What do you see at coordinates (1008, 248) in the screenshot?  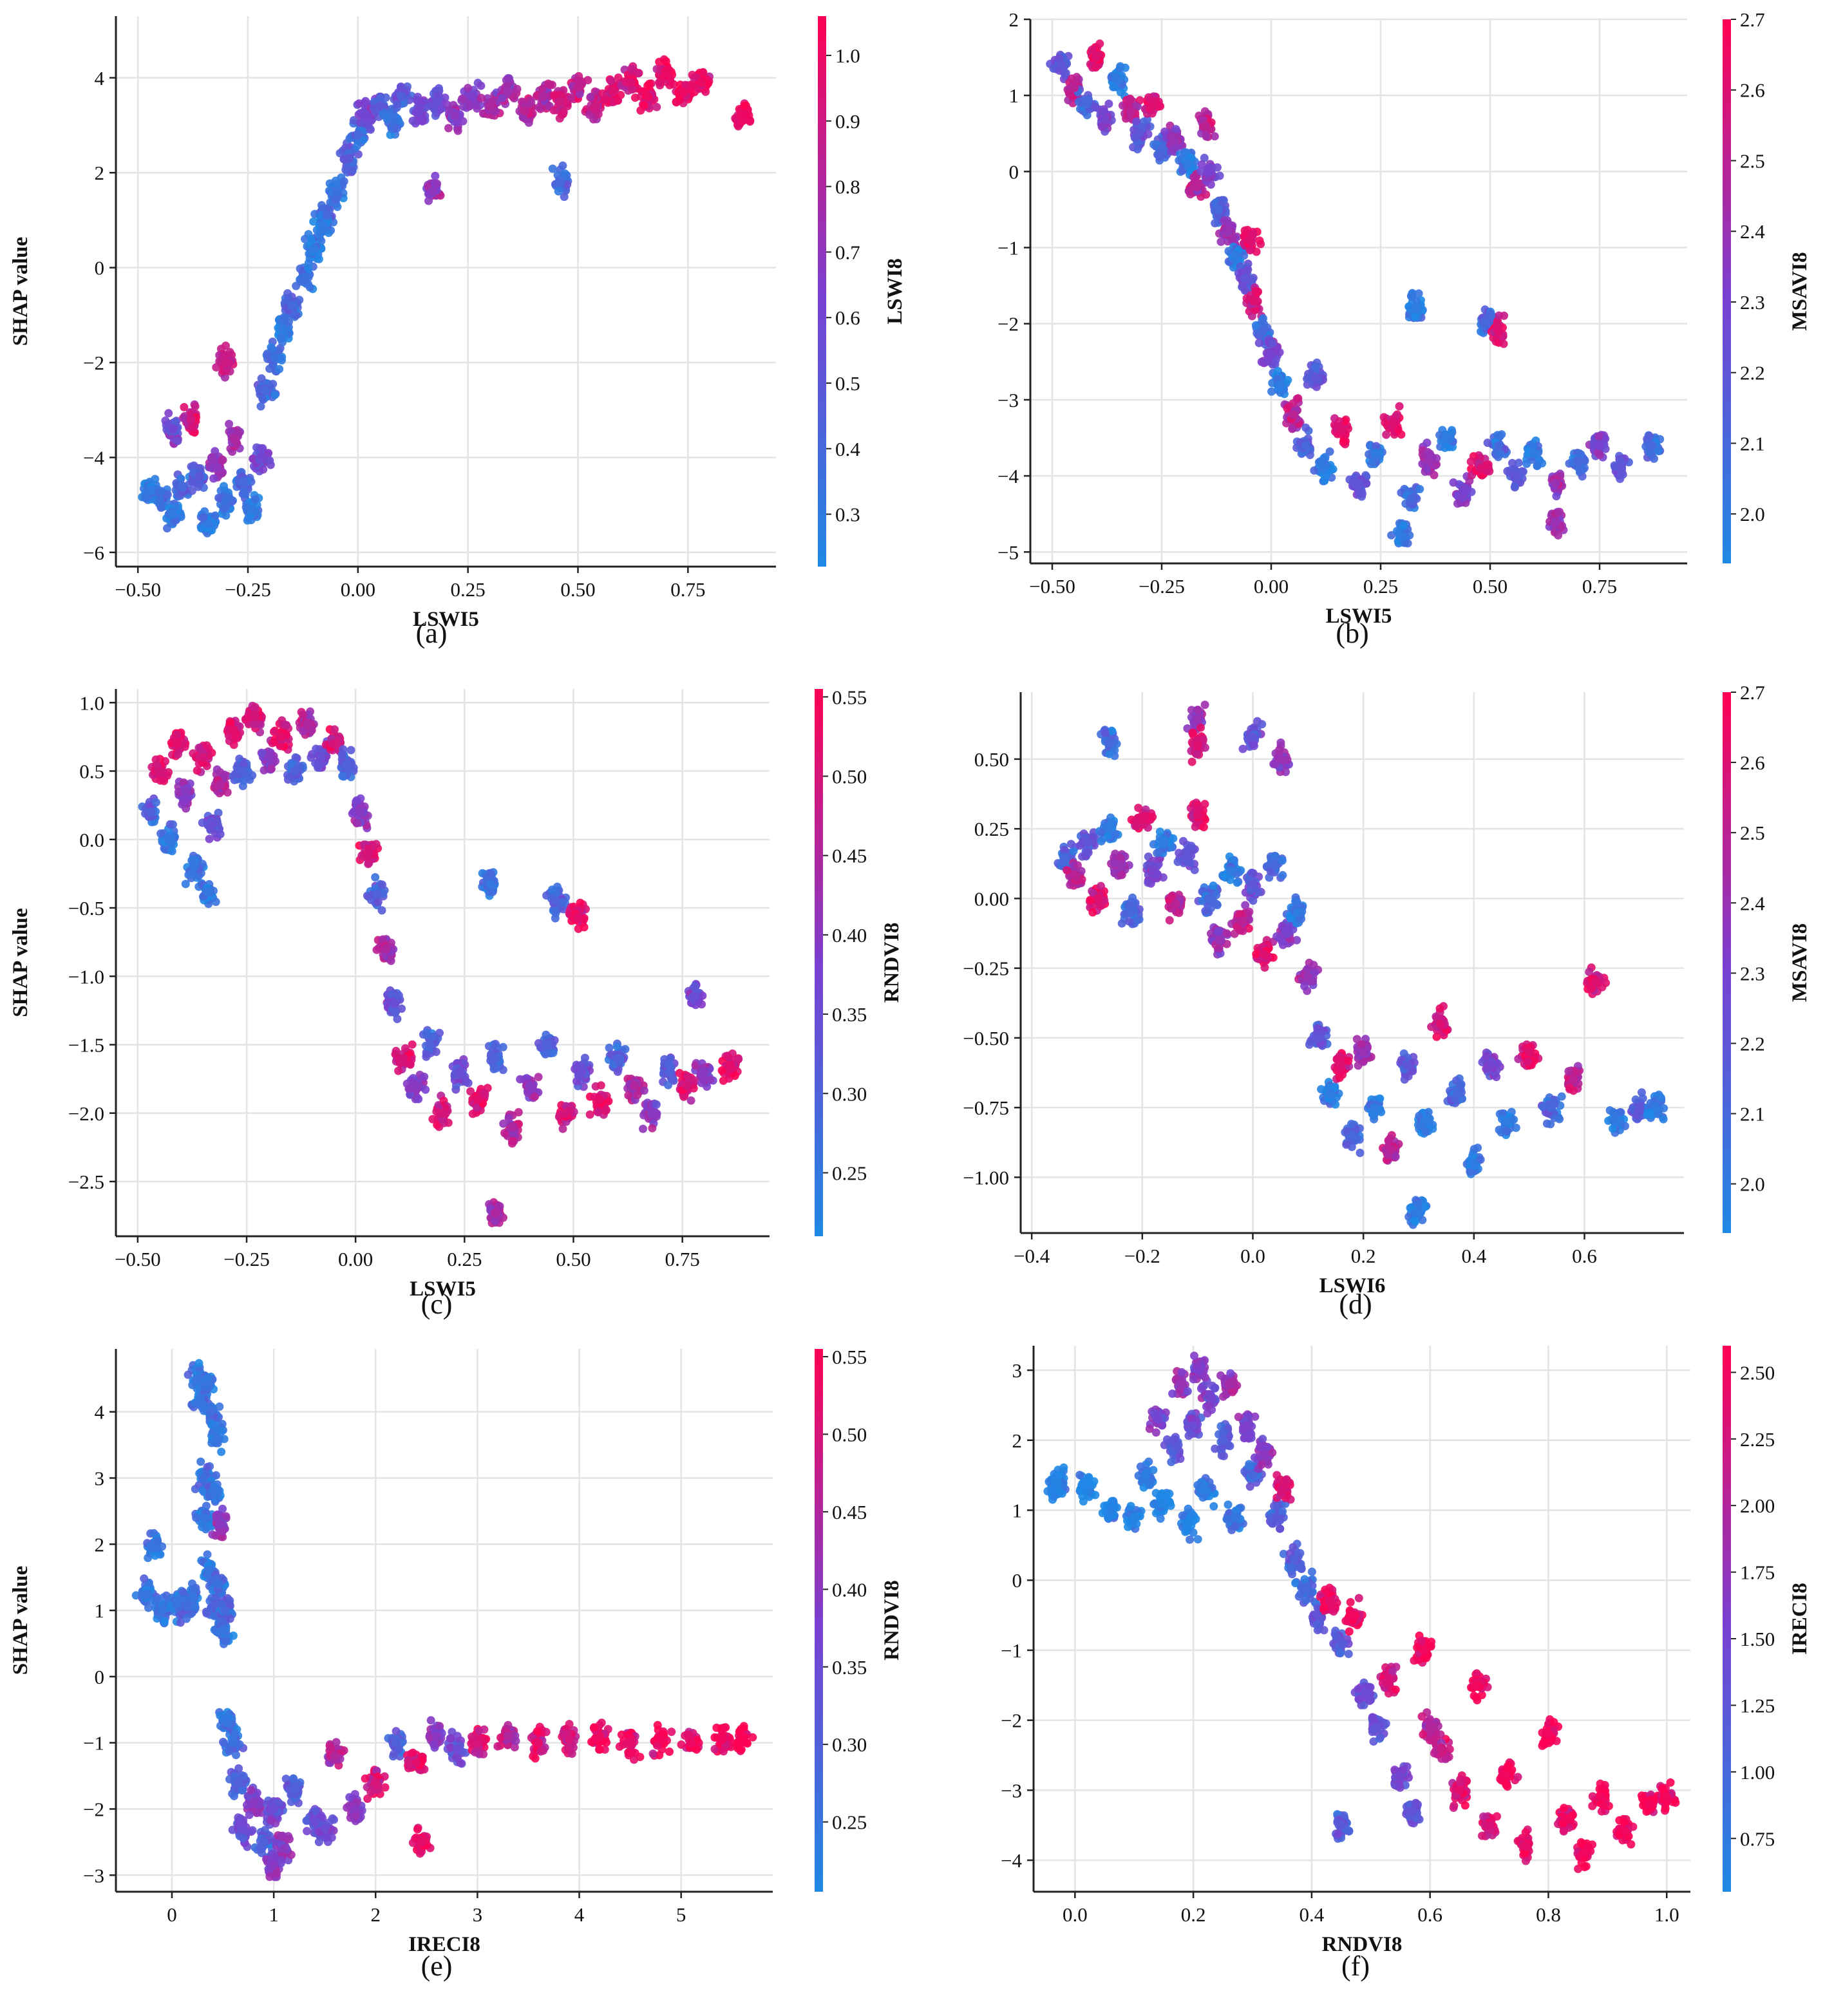 I see `y-tick-label: −1` at bounding box center [1008, 248].